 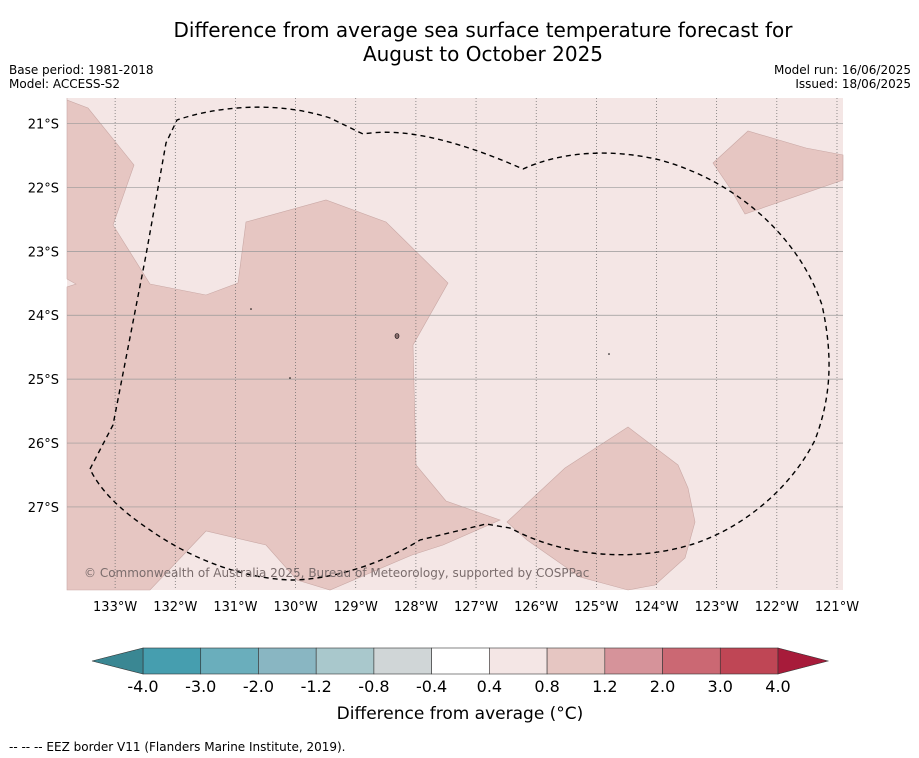 I want to click on colorbar-tick-label: -3.0, so click(x=201, y=686).